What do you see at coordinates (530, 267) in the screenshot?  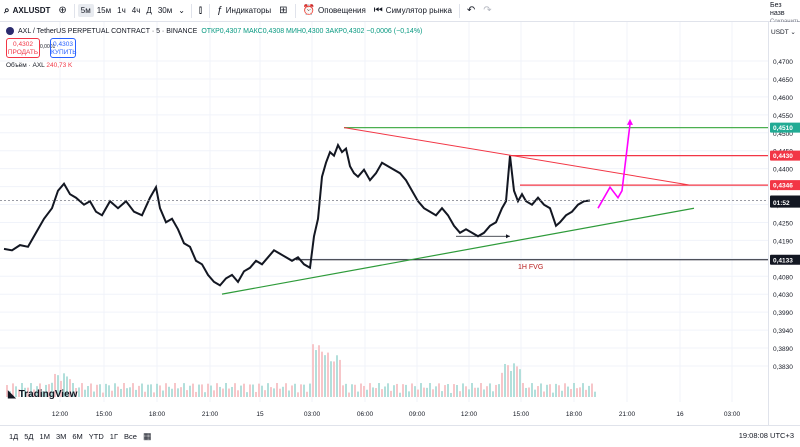 I see `fvg-label: 1H FVG` at bounding box center [530, 267].